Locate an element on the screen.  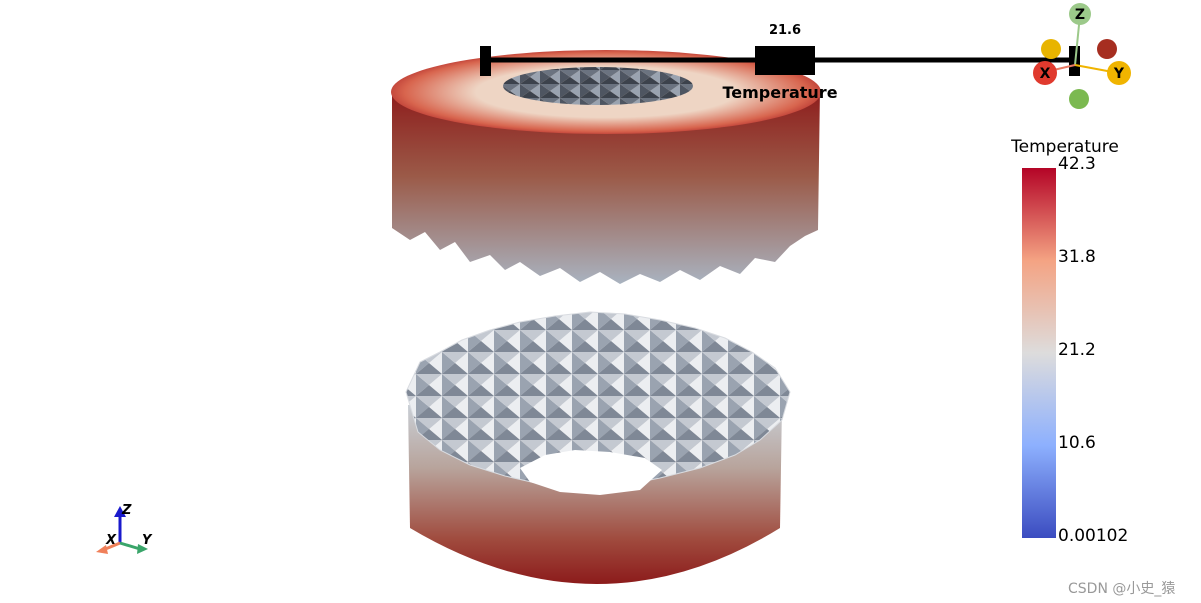
y-axis-ball is located at coordinates (1119, 73).